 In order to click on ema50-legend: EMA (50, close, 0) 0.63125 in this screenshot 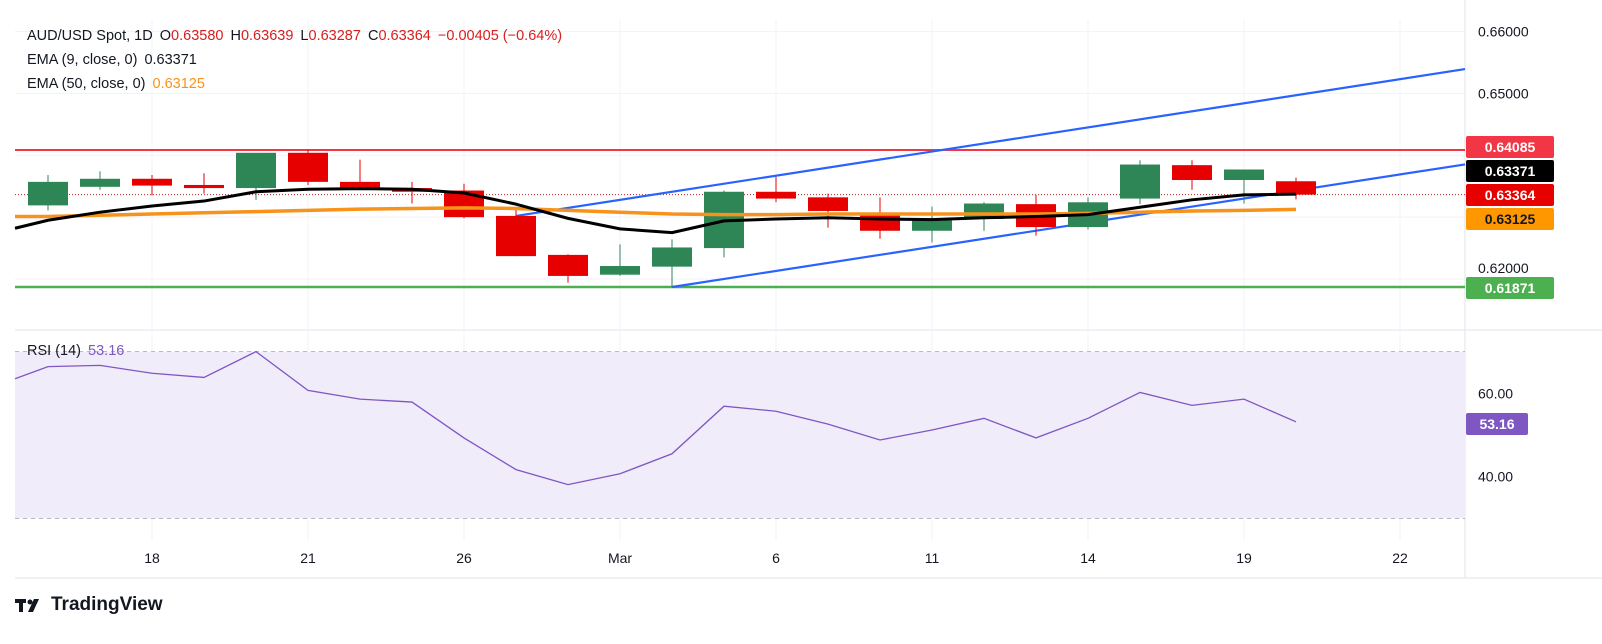, I will do `click(117, 84)`.